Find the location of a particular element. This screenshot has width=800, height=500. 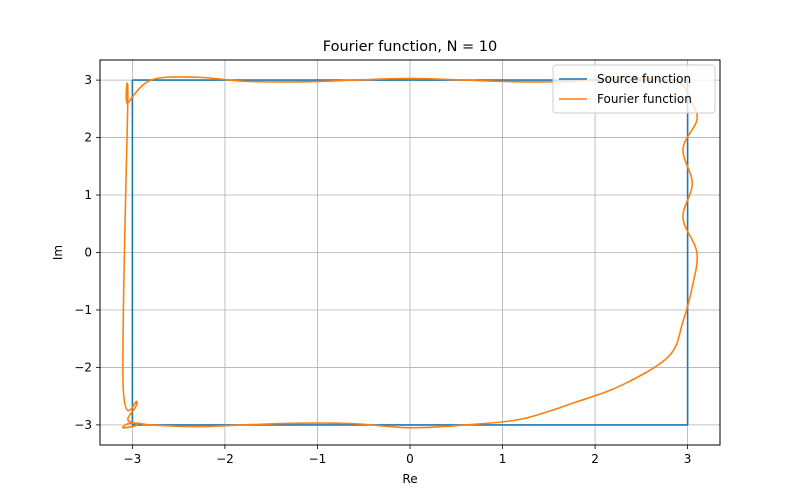

legend-label: Fourier function is located at coordinates (644, 99).